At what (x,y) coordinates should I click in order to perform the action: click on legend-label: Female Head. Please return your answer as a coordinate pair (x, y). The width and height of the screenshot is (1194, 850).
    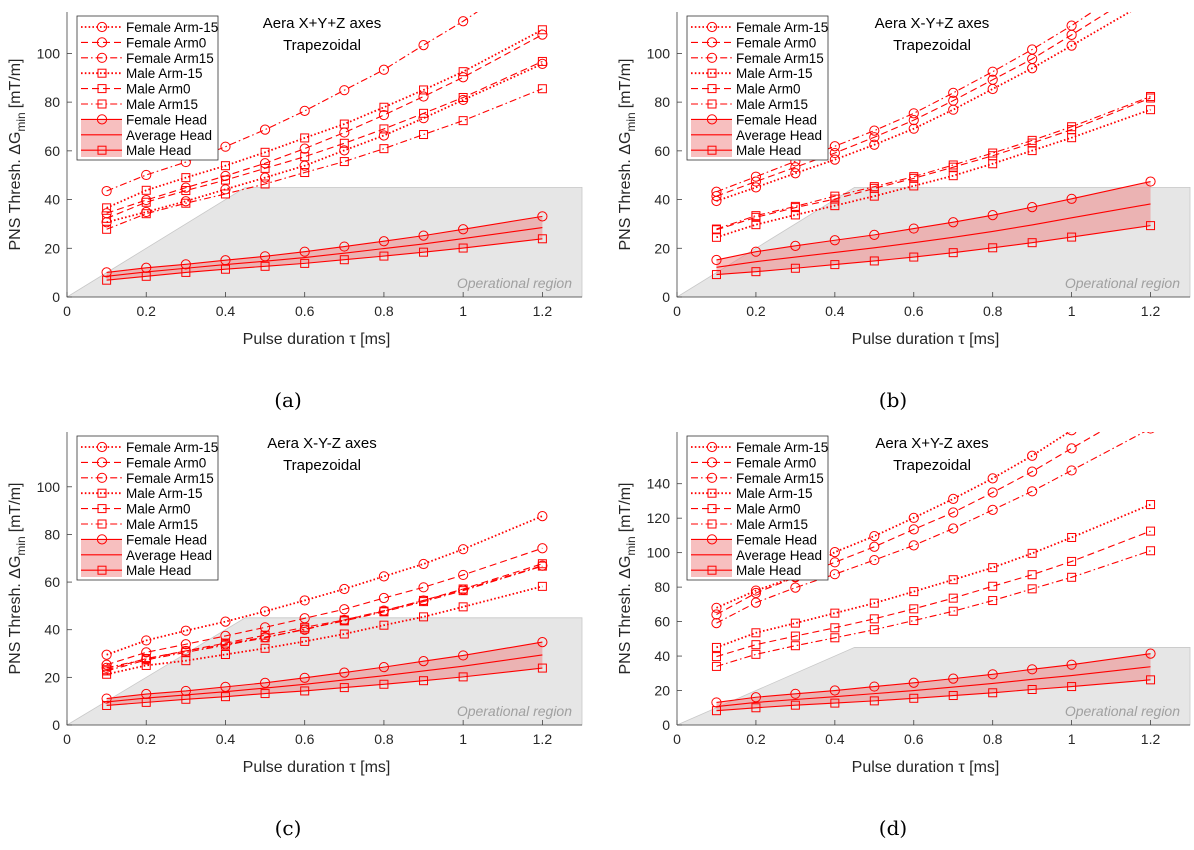
    Looking at the image, I should click on (166, 539).